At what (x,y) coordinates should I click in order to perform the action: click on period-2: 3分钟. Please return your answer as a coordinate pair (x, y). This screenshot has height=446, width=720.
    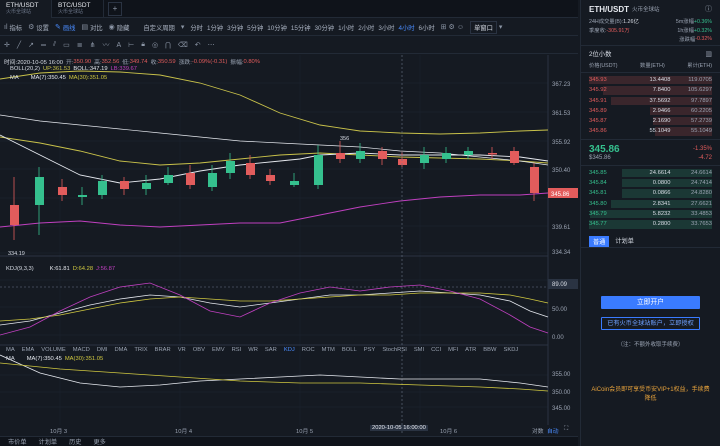
    Looking at the image, I should click on (235, 28).